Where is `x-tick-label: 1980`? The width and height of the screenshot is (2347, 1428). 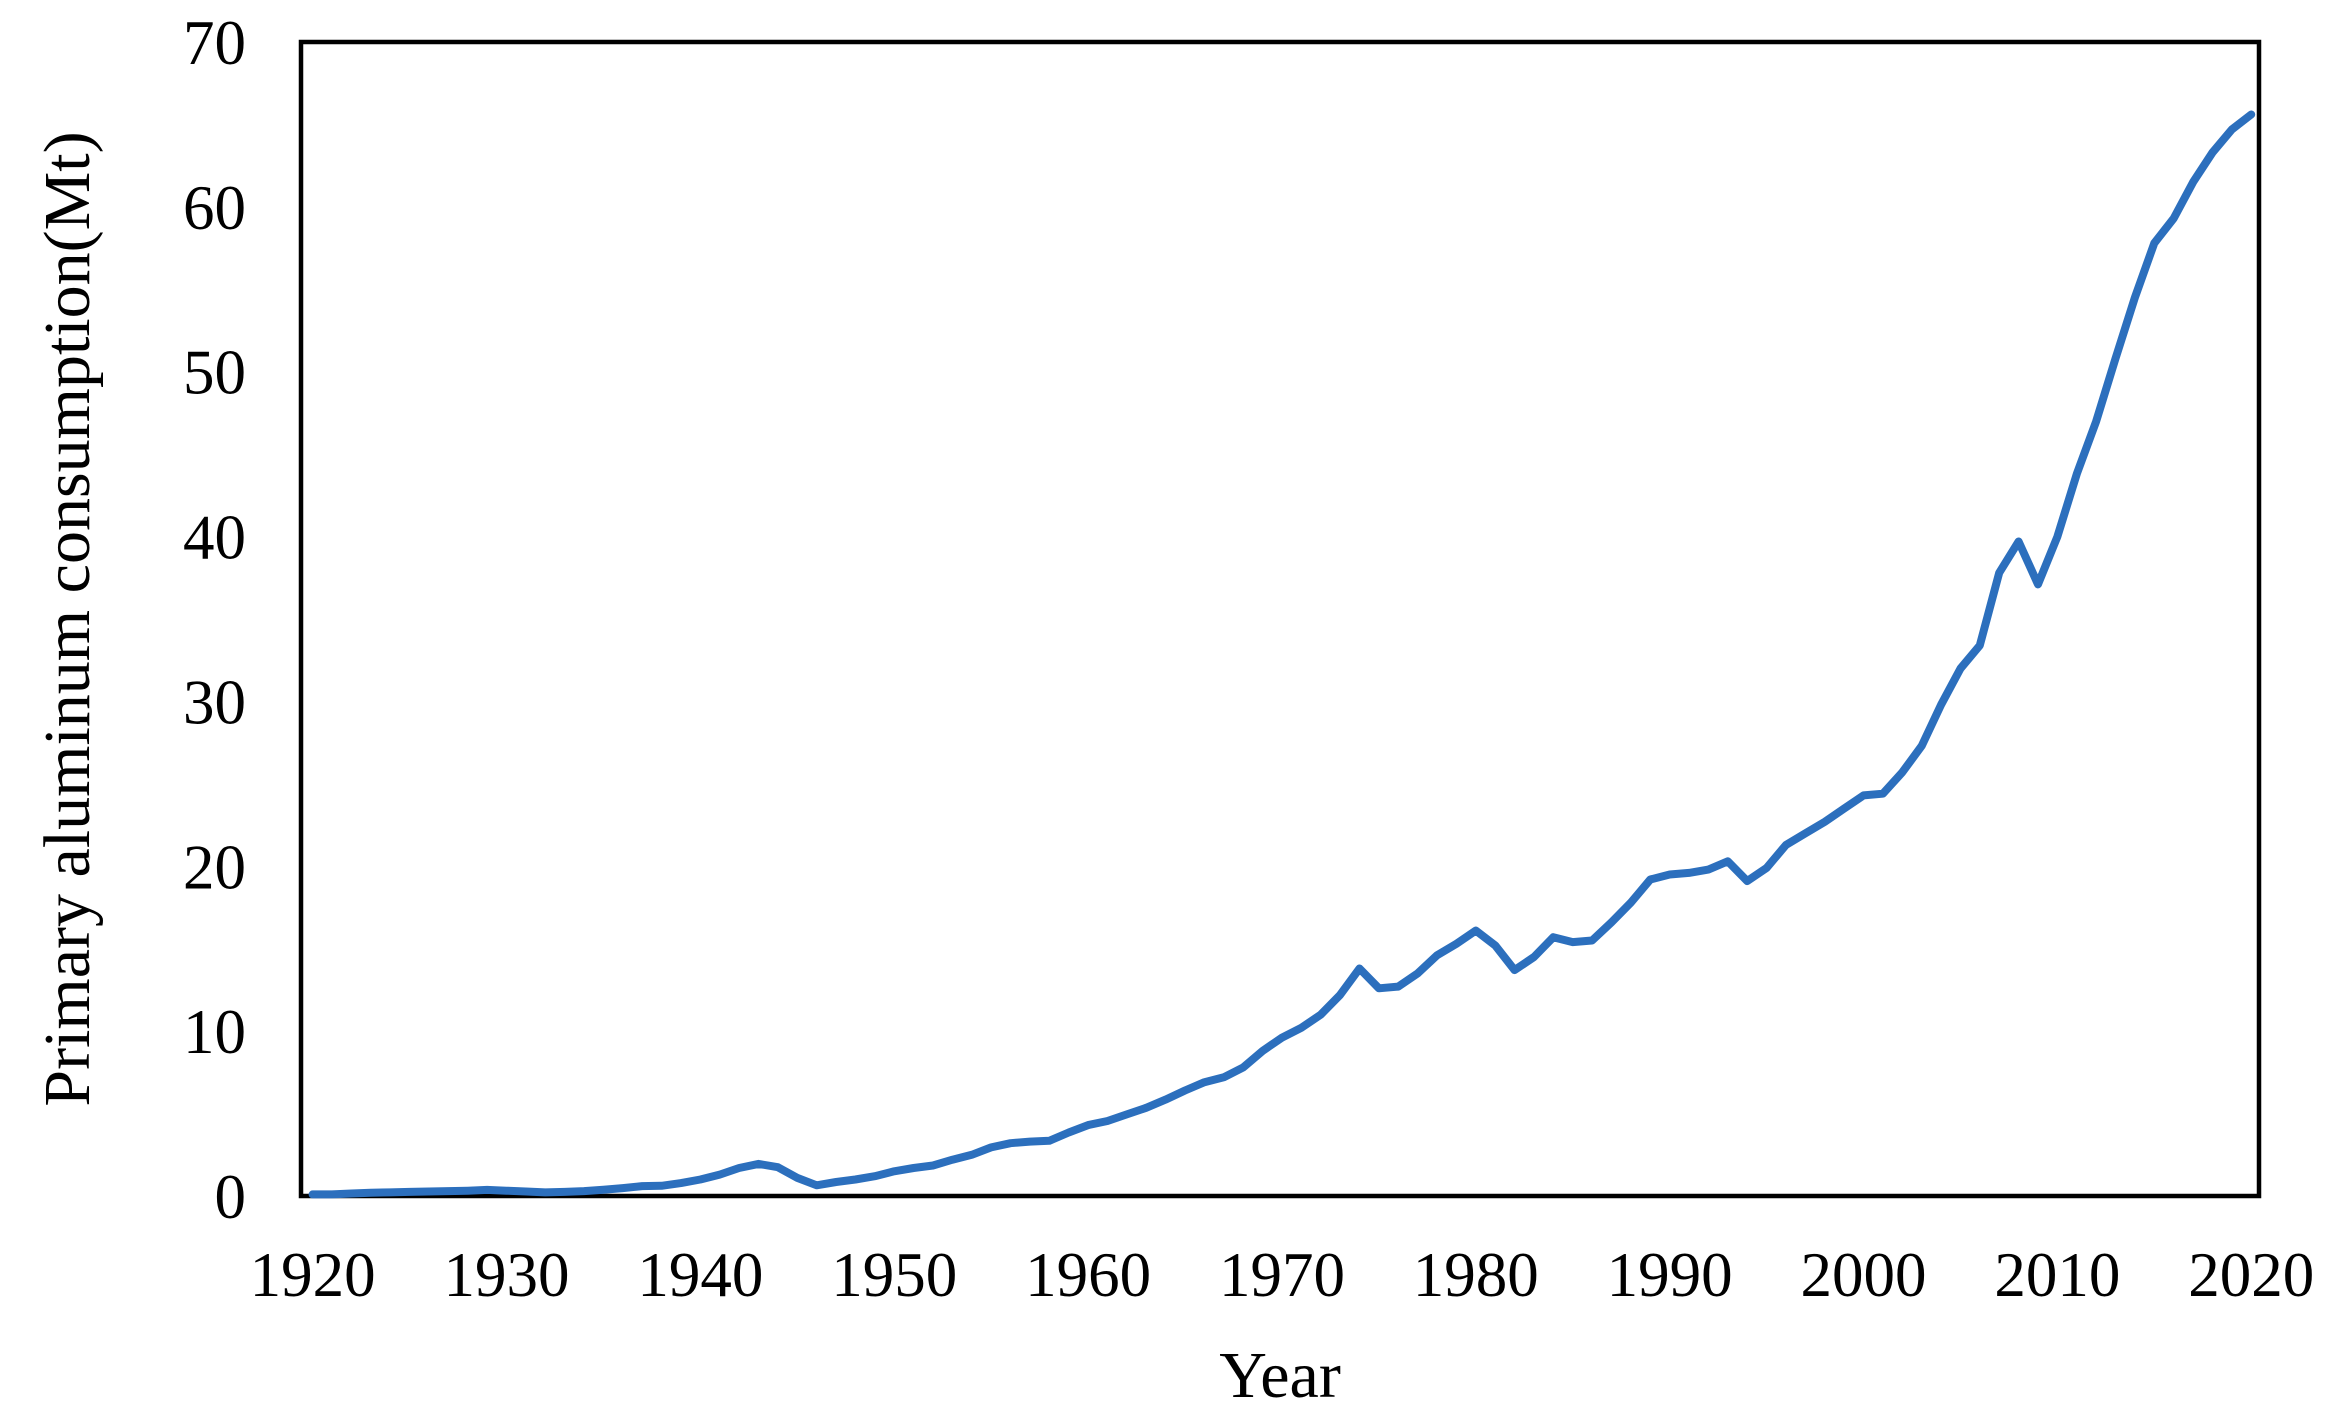
x-tick-label: 1980 is located at coordinates (1476, 1275).